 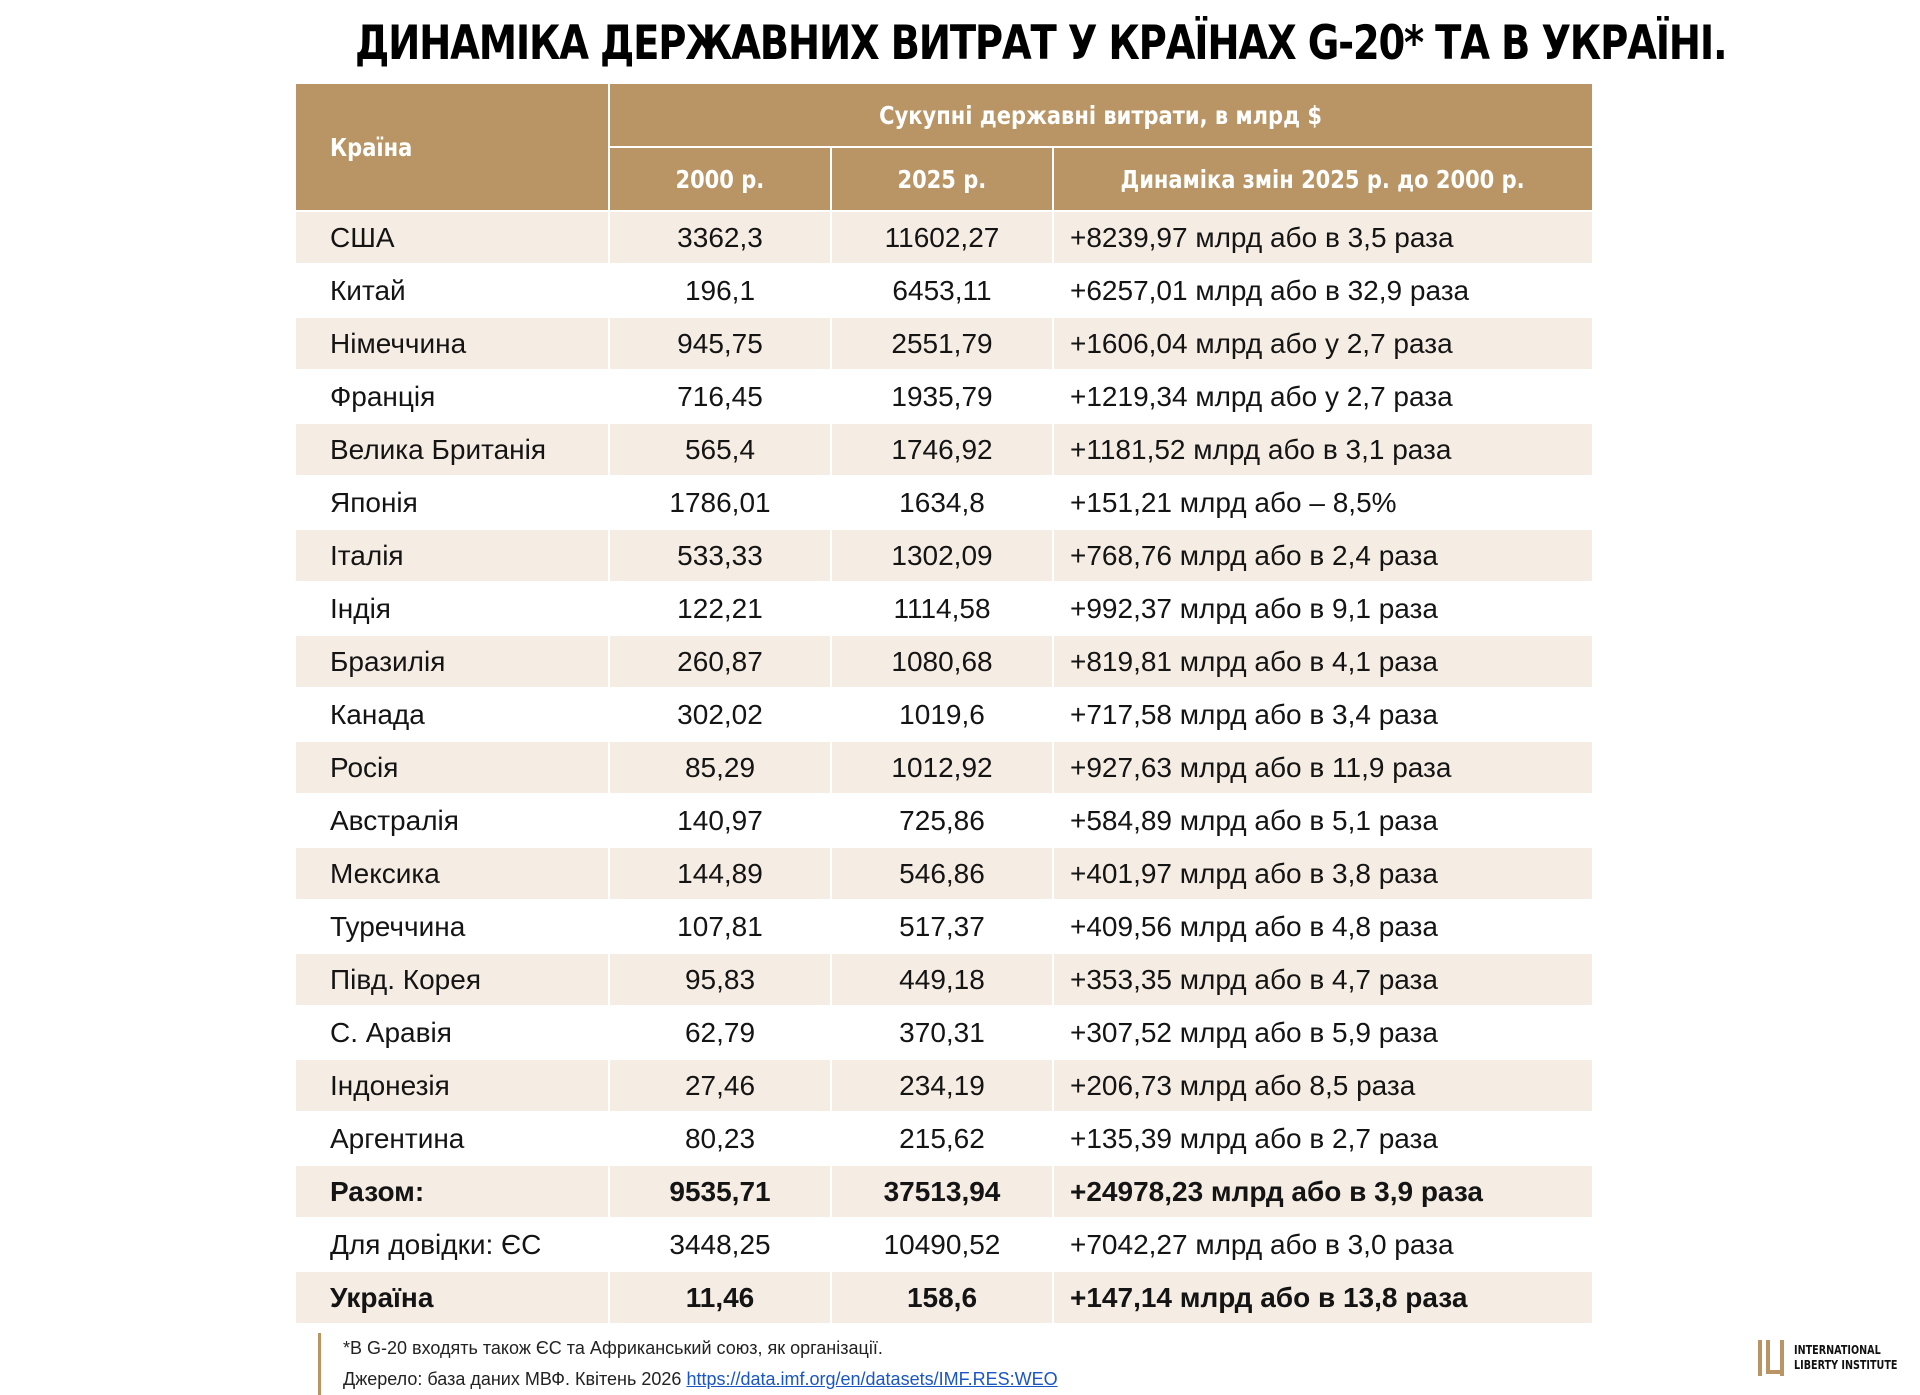 What do you see at coordinates (1322, 1298) in the screenshot?
I see `cell-change: +147,14 млрд або в 13,8 раза` at bounding box center [1322, 1298].